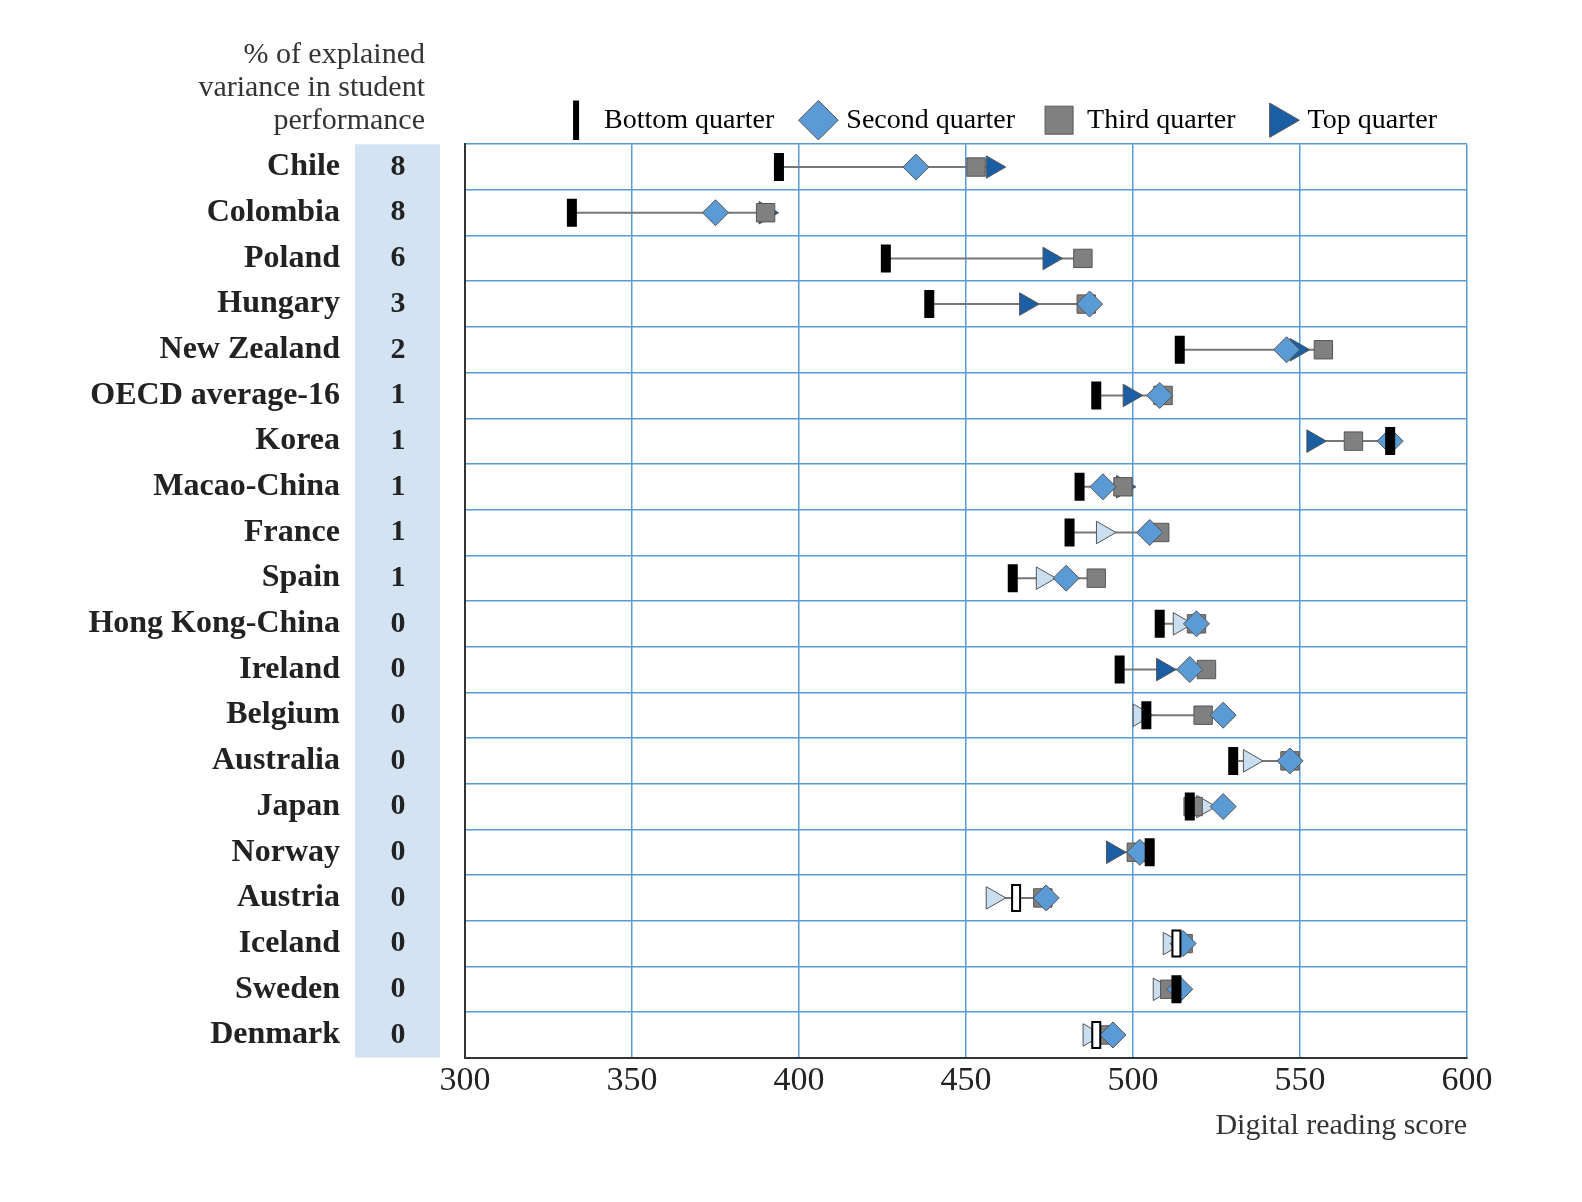 The width and height of the screenshot is (1582, 1202). I want to click on y-tick-label: Sweden, so click(288, 986).